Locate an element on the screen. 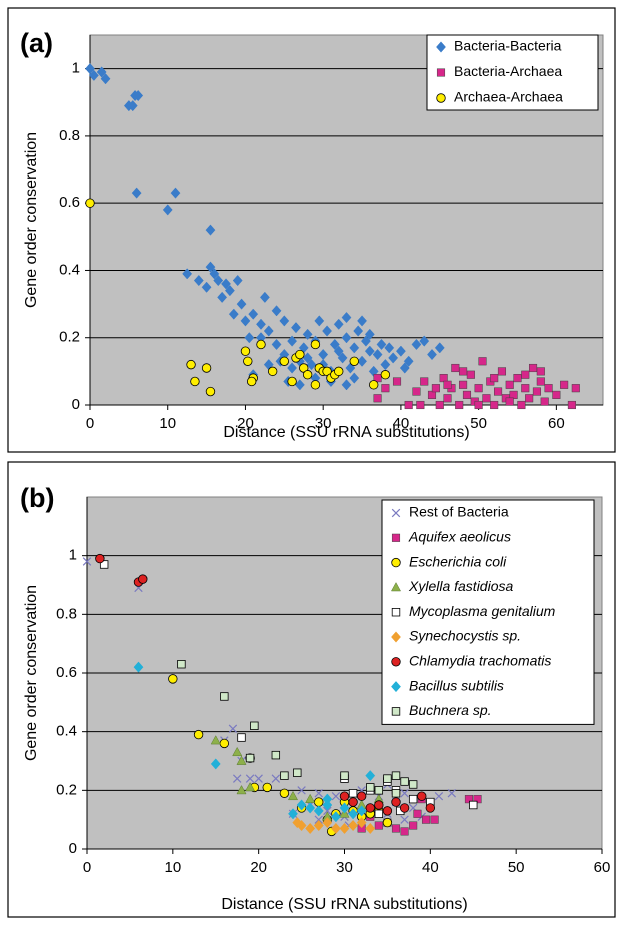 The image size is (624, 926). x-axis-title: Distance (SSU rRNA substitutions) is located at coordinates (346, 432).